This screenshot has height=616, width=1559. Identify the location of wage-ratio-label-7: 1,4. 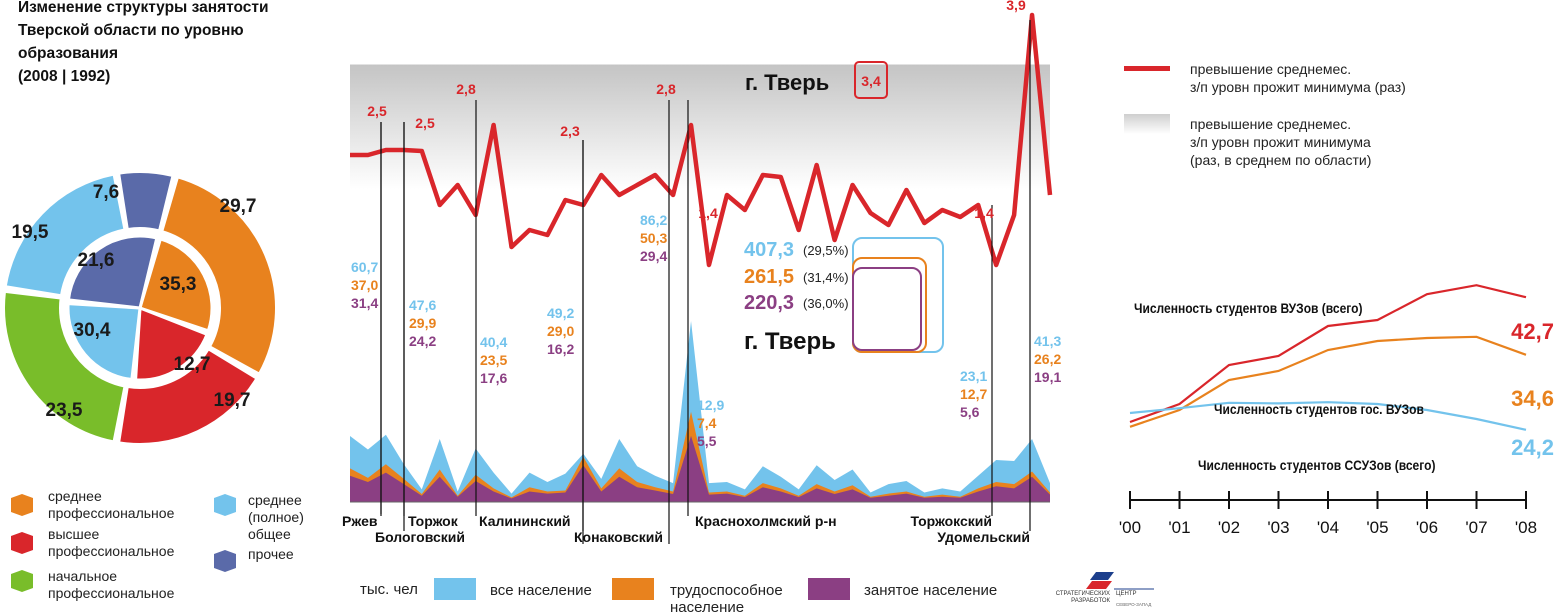
(984, 213).